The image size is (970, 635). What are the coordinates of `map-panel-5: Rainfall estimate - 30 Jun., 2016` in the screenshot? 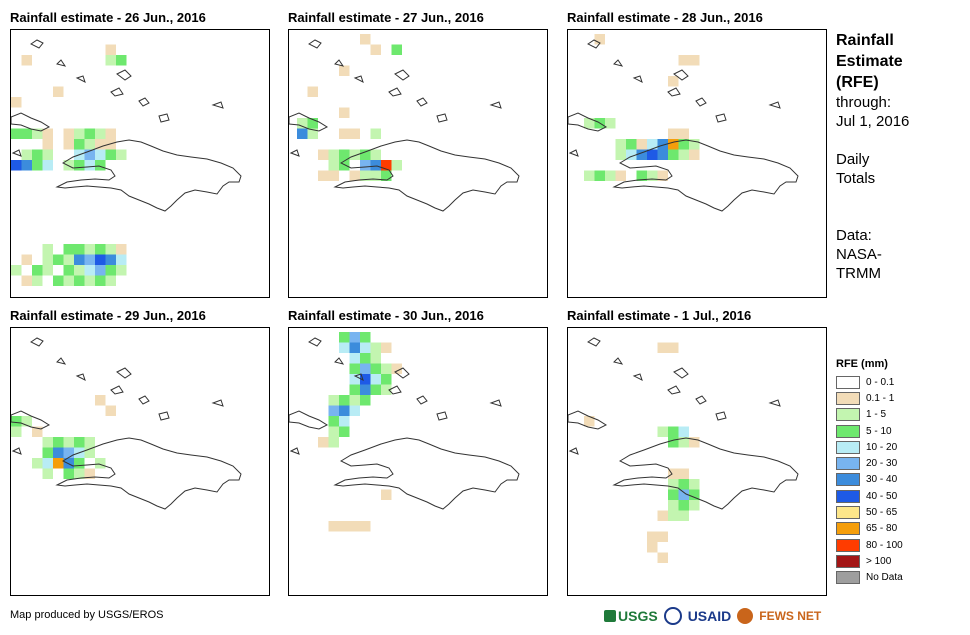 It's located at (428, 453).